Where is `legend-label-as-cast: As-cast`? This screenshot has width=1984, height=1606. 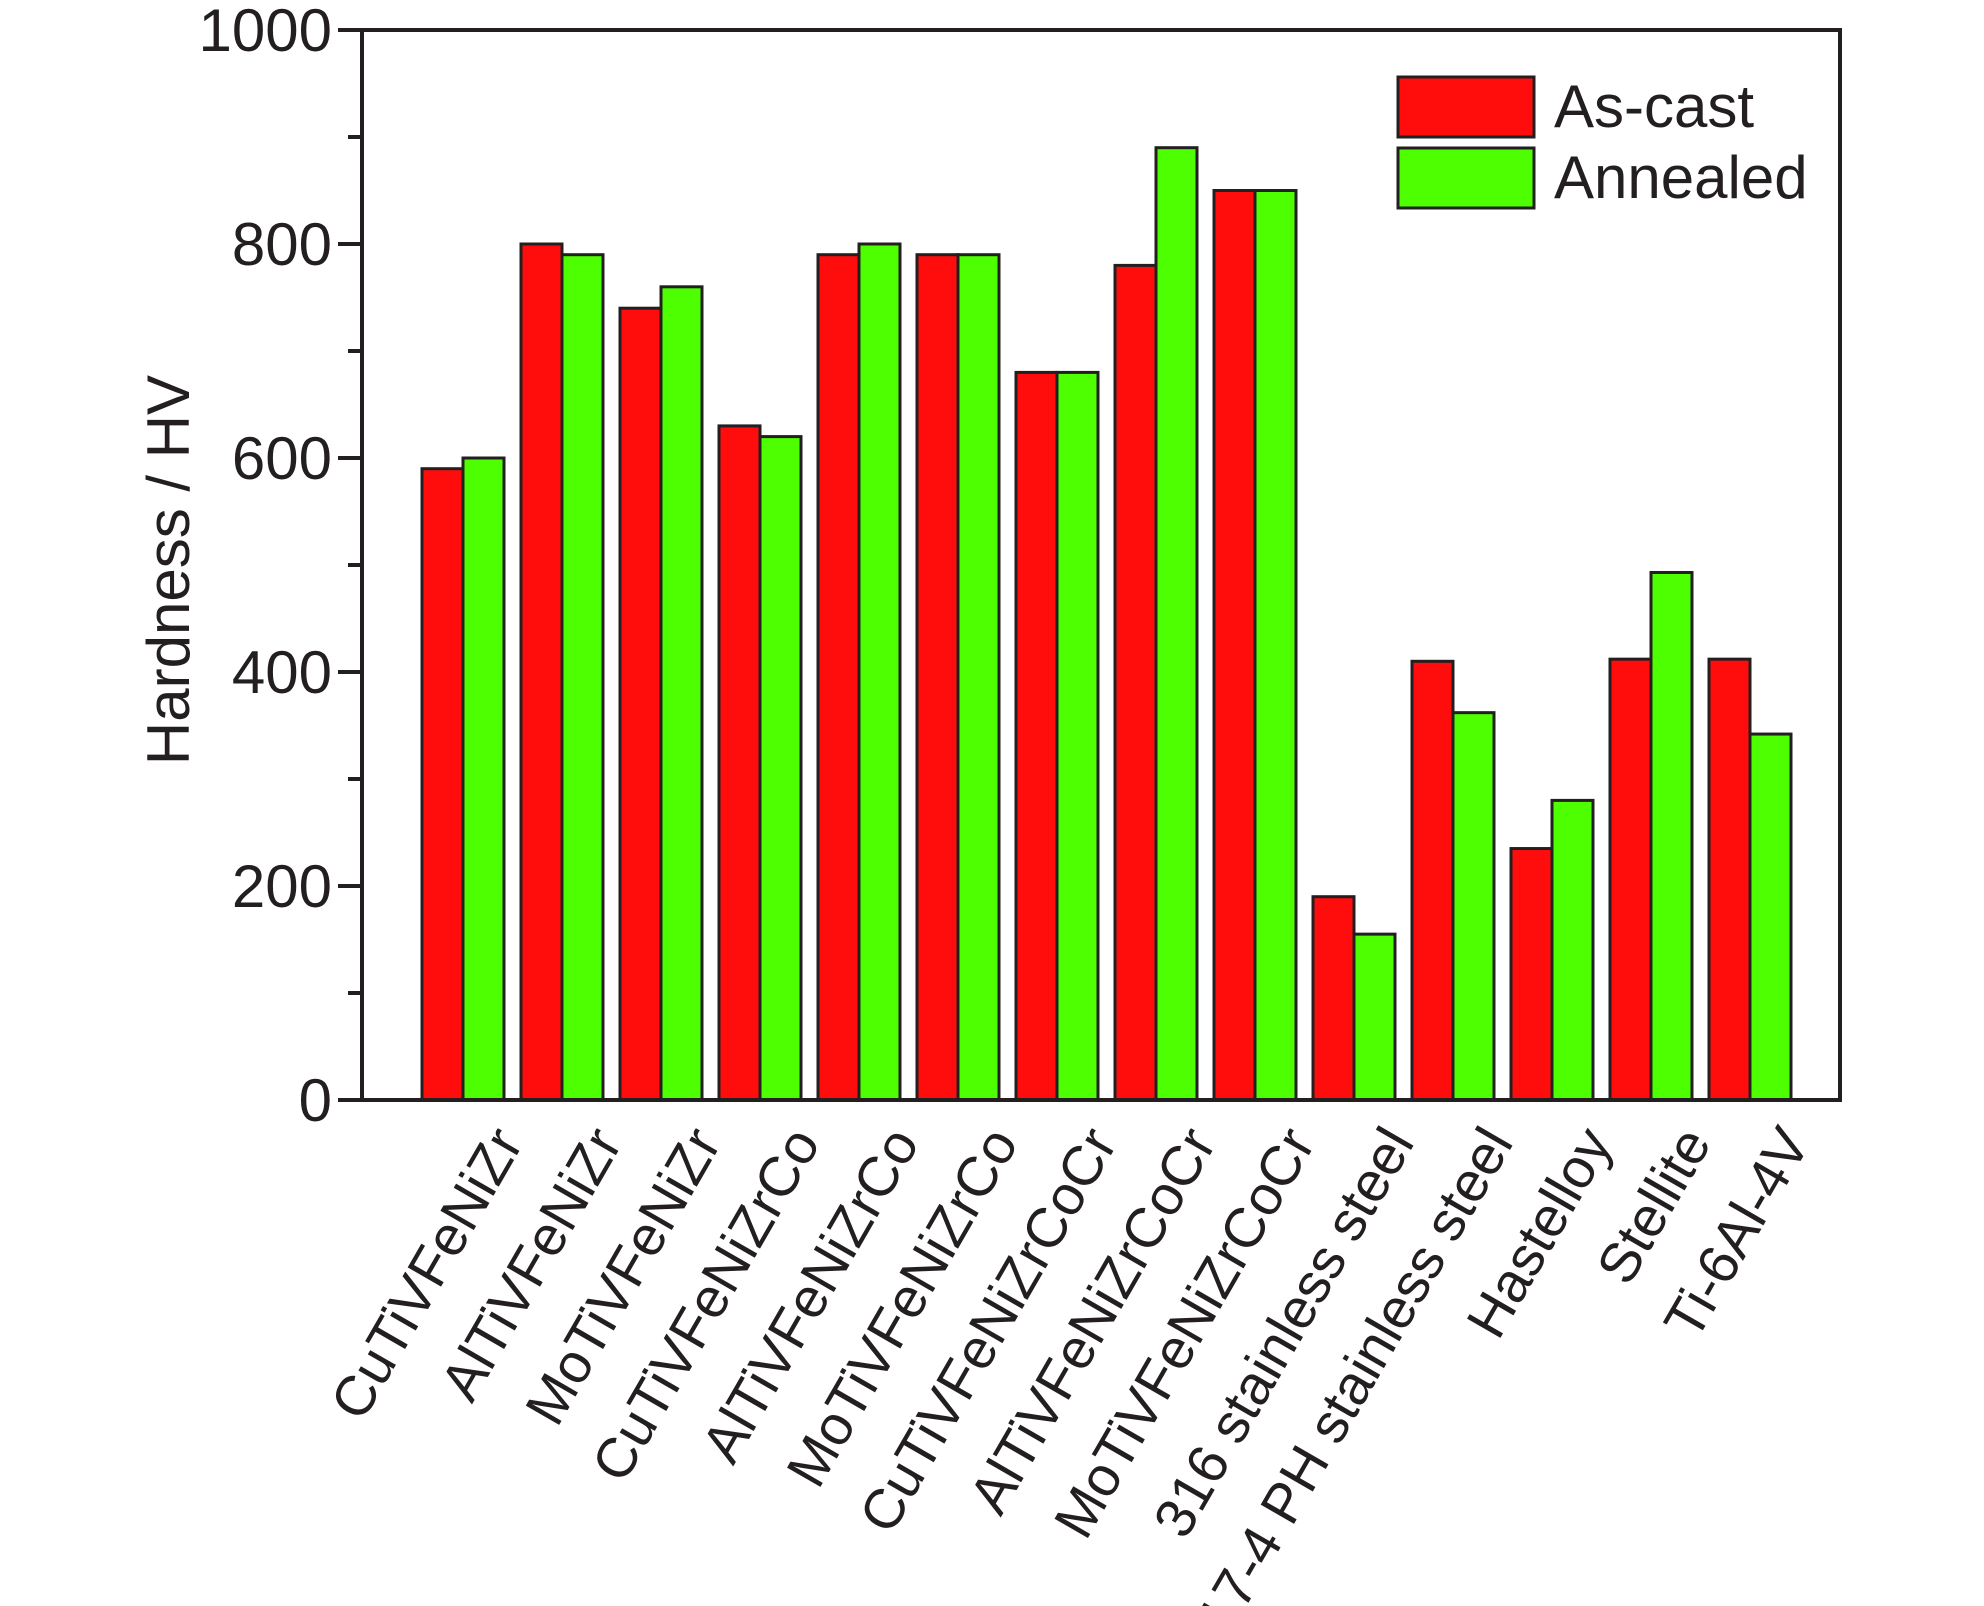
legend-label-as-cast: As-cast is located at coordinates (1654, 106).